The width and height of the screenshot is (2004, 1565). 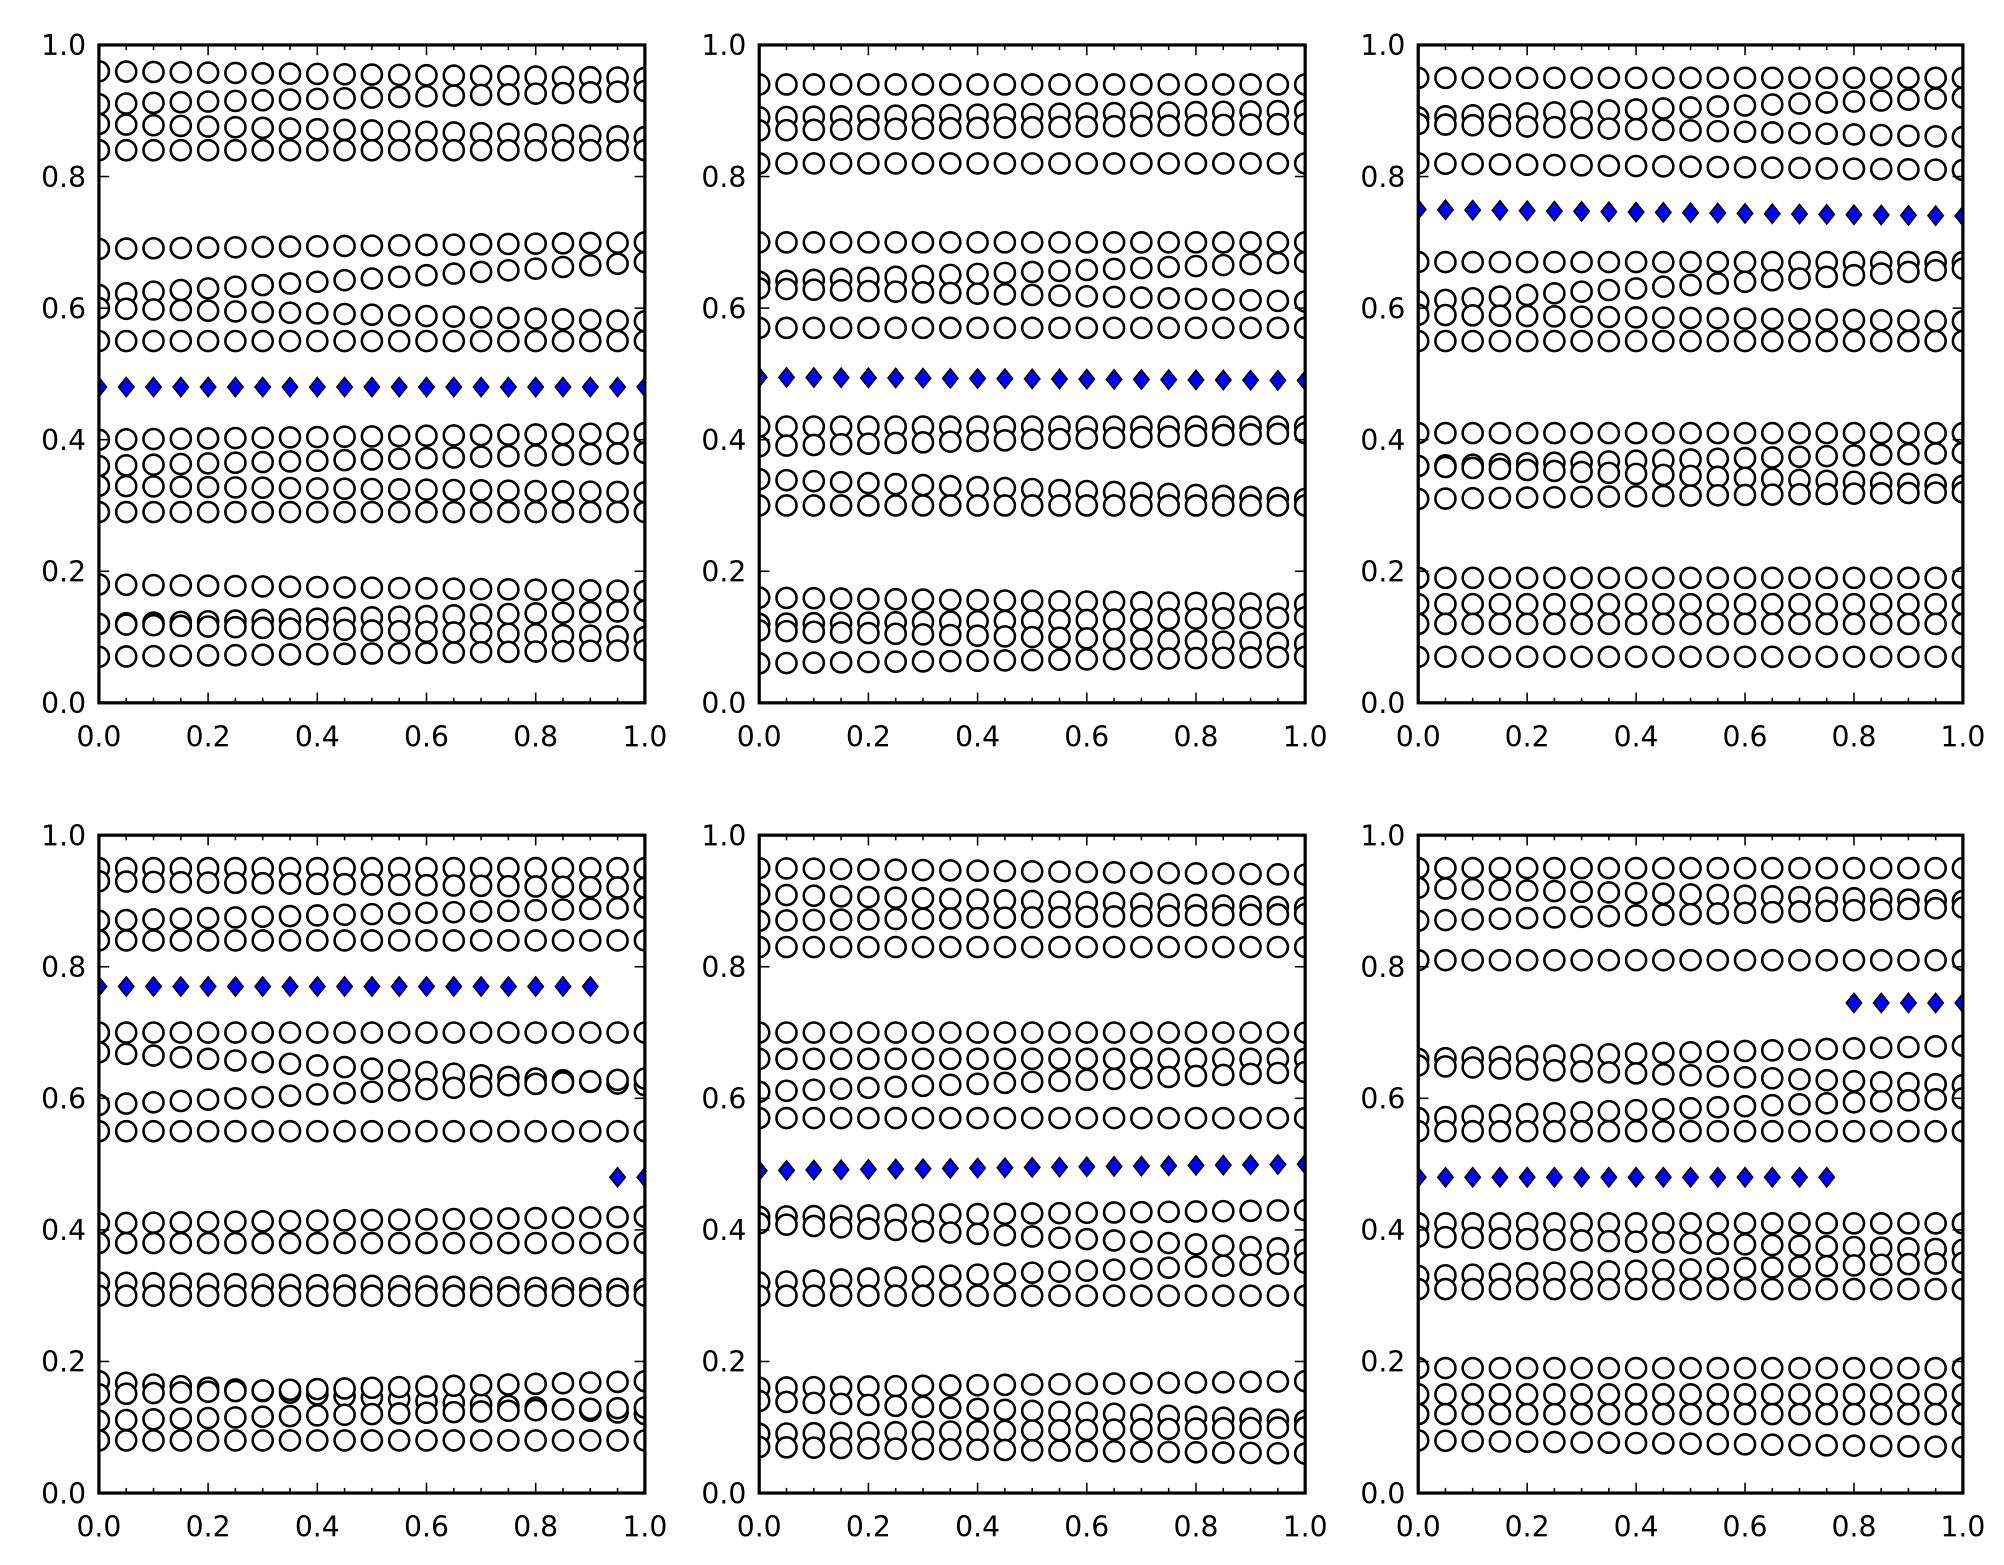 What do you see at coordinates (1672, 391) in the screenshot?
I see `subplot-3: 0.0 0.2 0.4 0.6 0.8 1.00.00.20.40.60.81.0` at bounding box center [1672, 391].